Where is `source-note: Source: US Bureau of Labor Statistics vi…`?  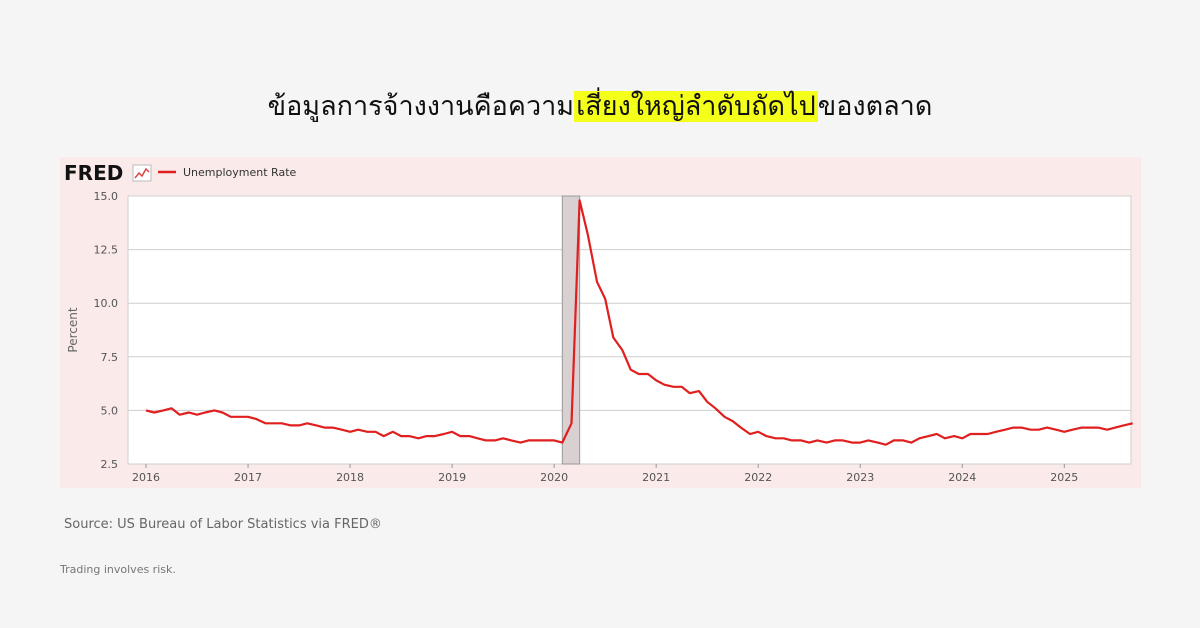 source-note: Source: US Bureau of Labor Statistics vi… is located at coordinates (223, 524).